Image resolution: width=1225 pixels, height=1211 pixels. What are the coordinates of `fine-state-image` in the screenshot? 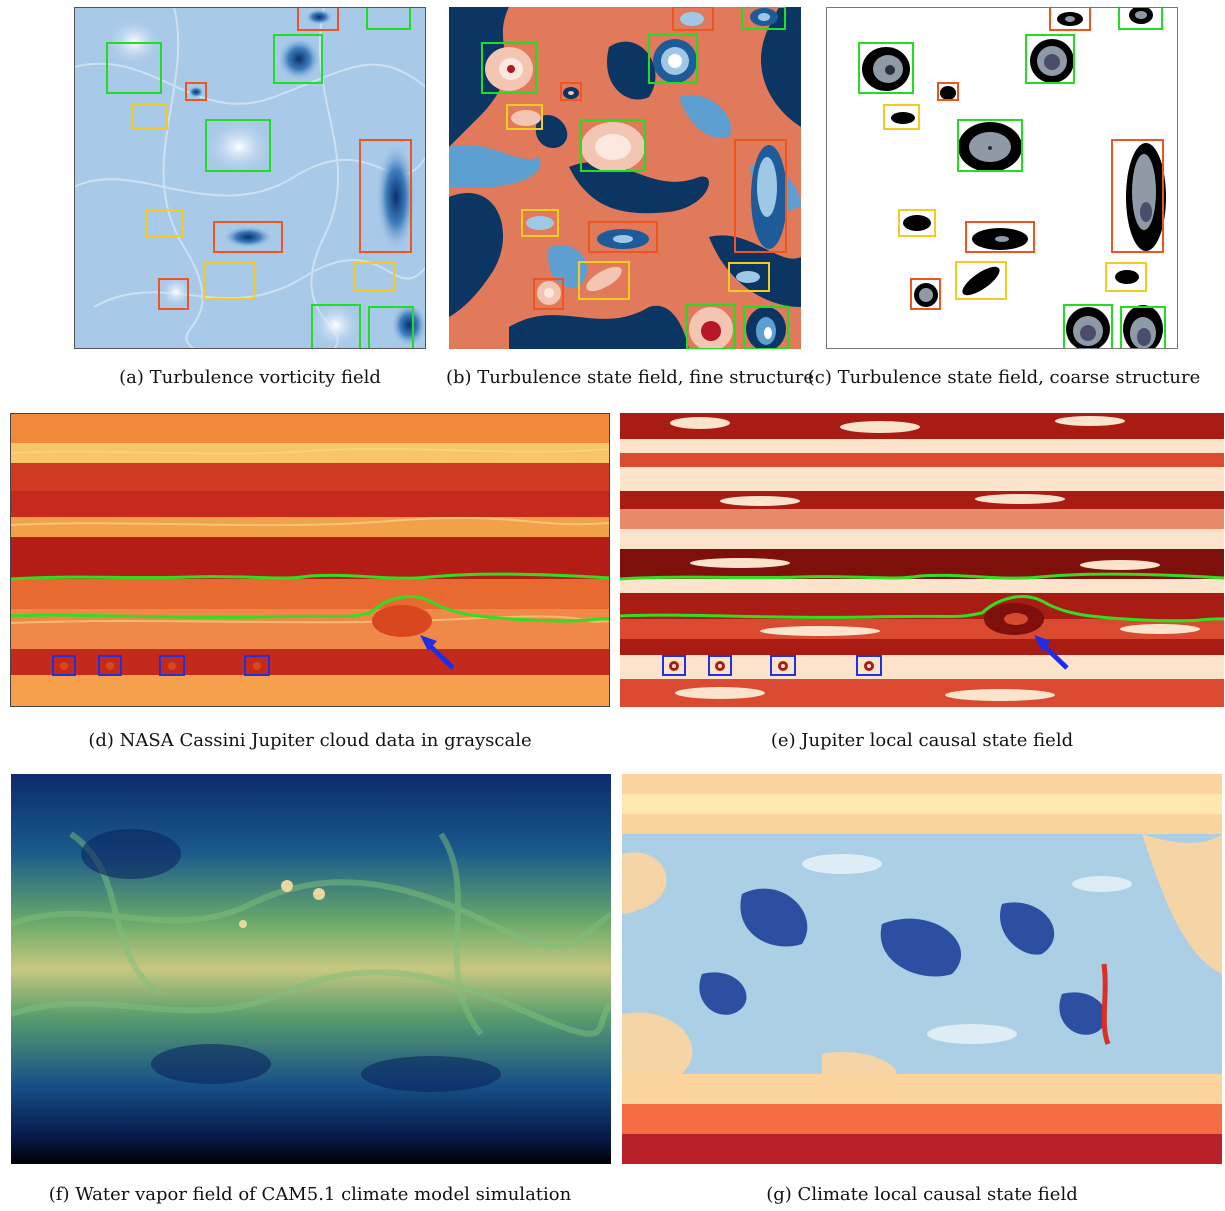 It's located at (625, 178).